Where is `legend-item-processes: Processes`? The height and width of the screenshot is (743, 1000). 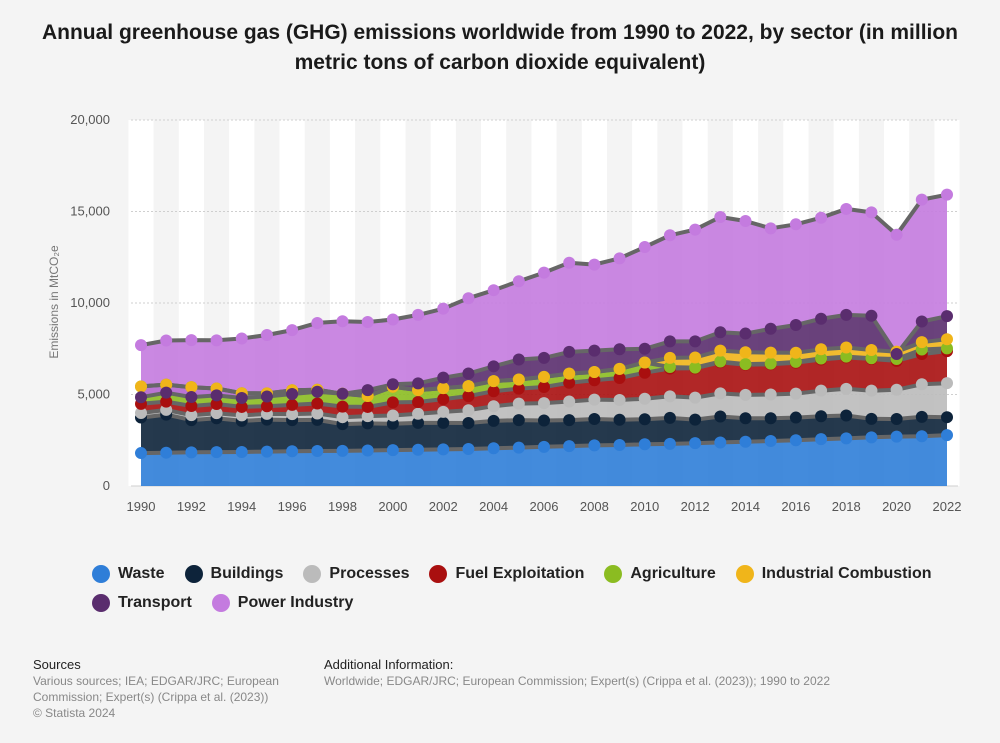 legend-item-processes: Processes is located at coordinates (356, 573).